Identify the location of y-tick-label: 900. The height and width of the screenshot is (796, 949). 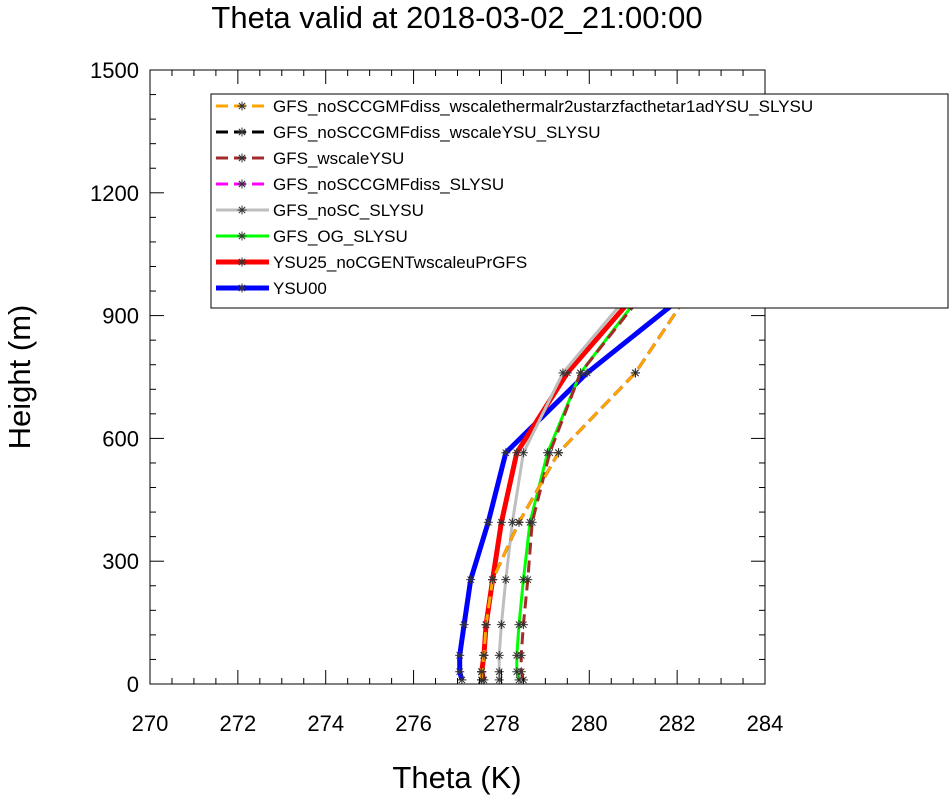
(120, 316).